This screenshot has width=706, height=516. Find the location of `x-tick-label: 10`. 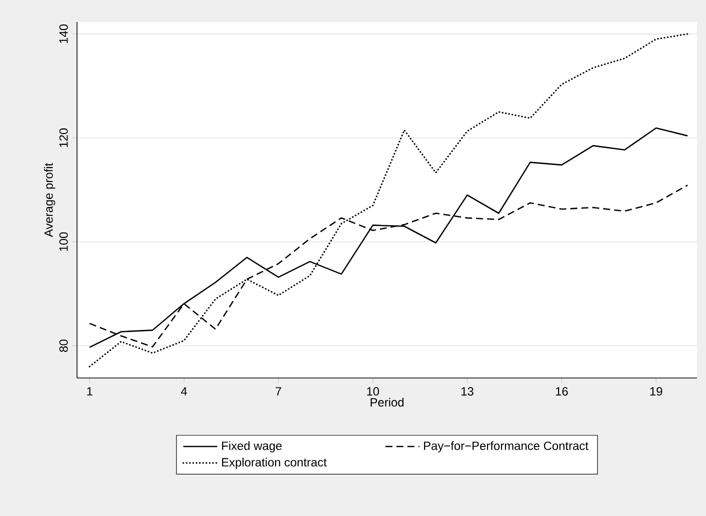

x-tick-label: 10 is located at coordinates (373, 391).